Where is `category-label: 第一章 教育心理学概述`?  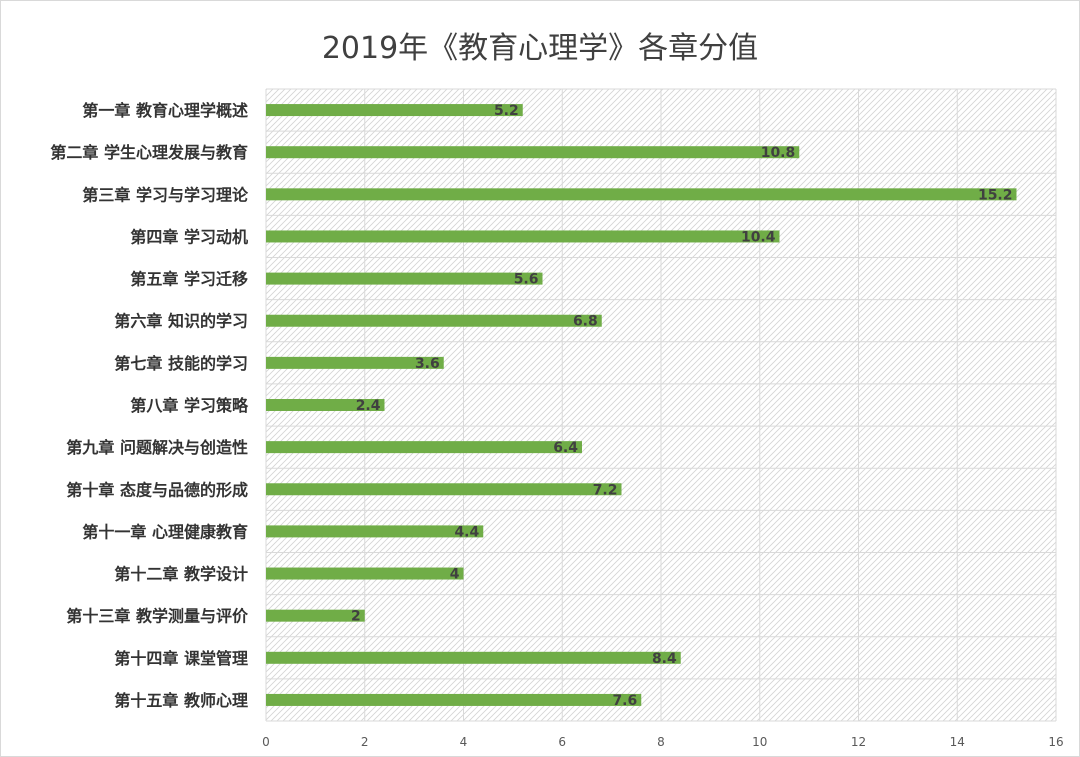
category-label: 第一章 教育心理学概述 is located at coordinates (165, 110).